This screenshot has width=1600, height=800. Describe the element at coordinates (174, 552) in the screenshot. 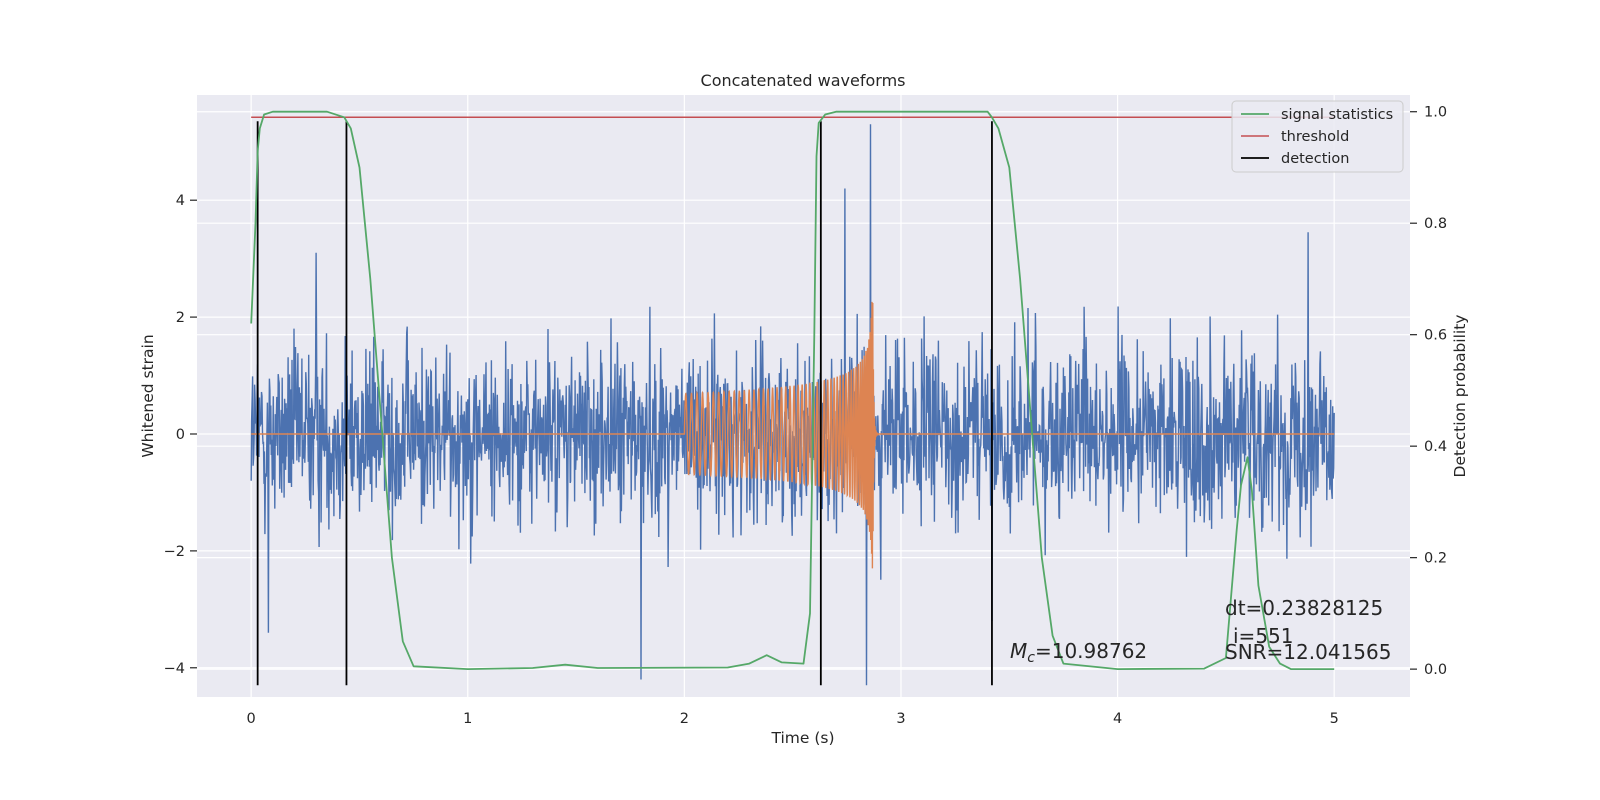

I see `y-tick-label: −2` at that location.